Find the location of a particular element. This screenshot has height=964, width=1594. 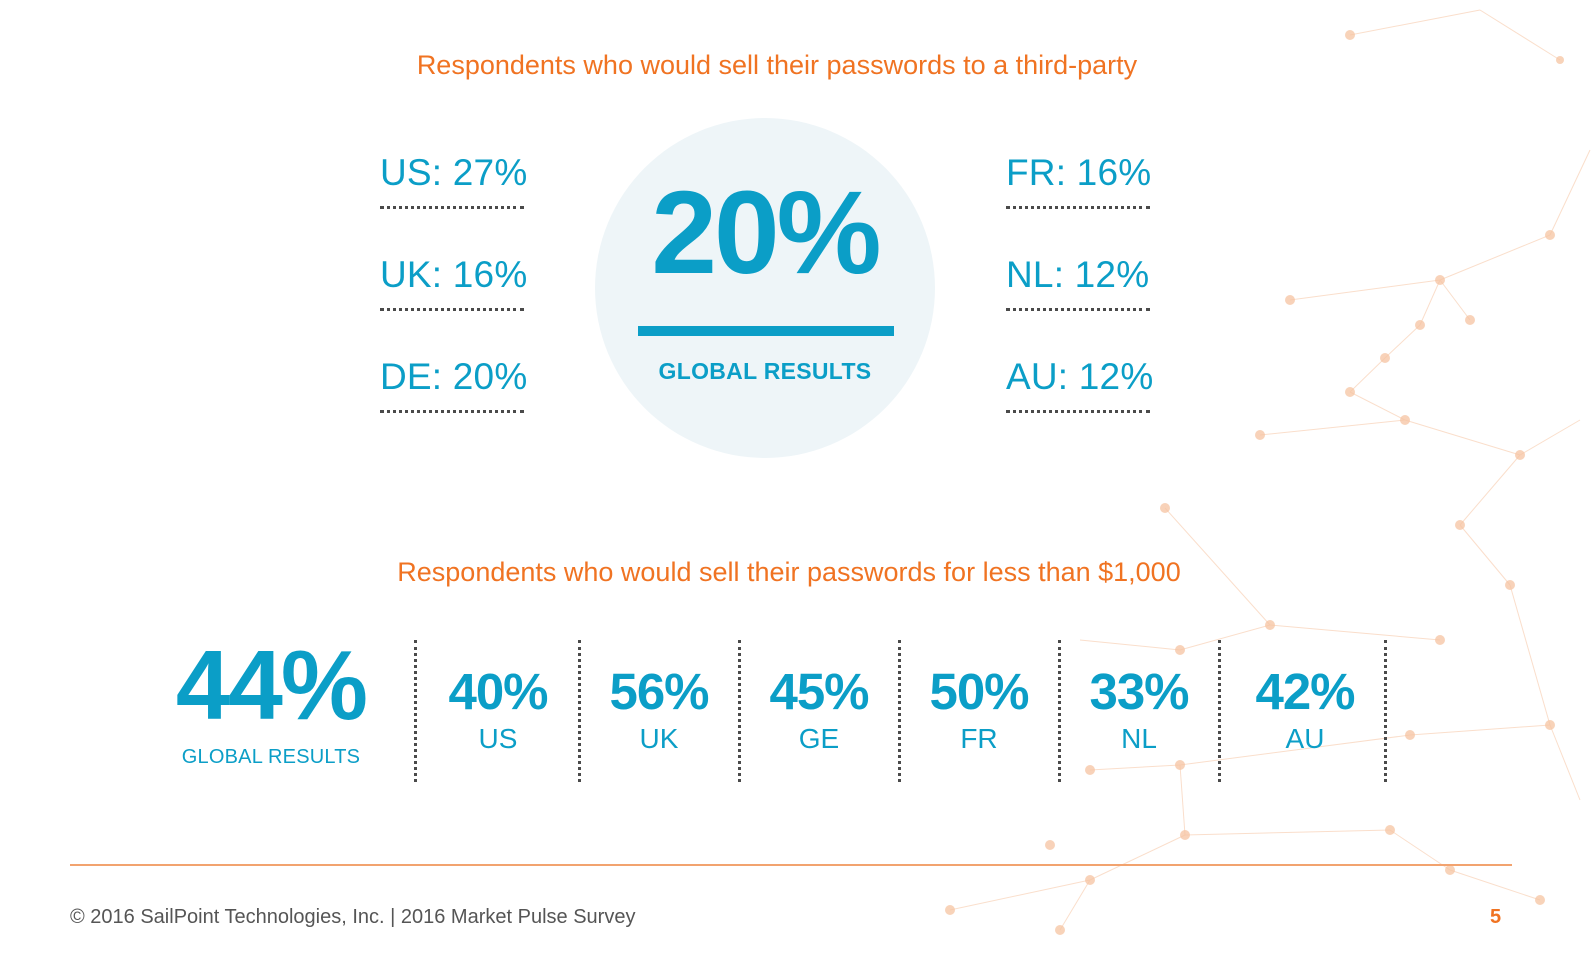

country-stat-de: DE: 20% is located at coordinates (465, 384).